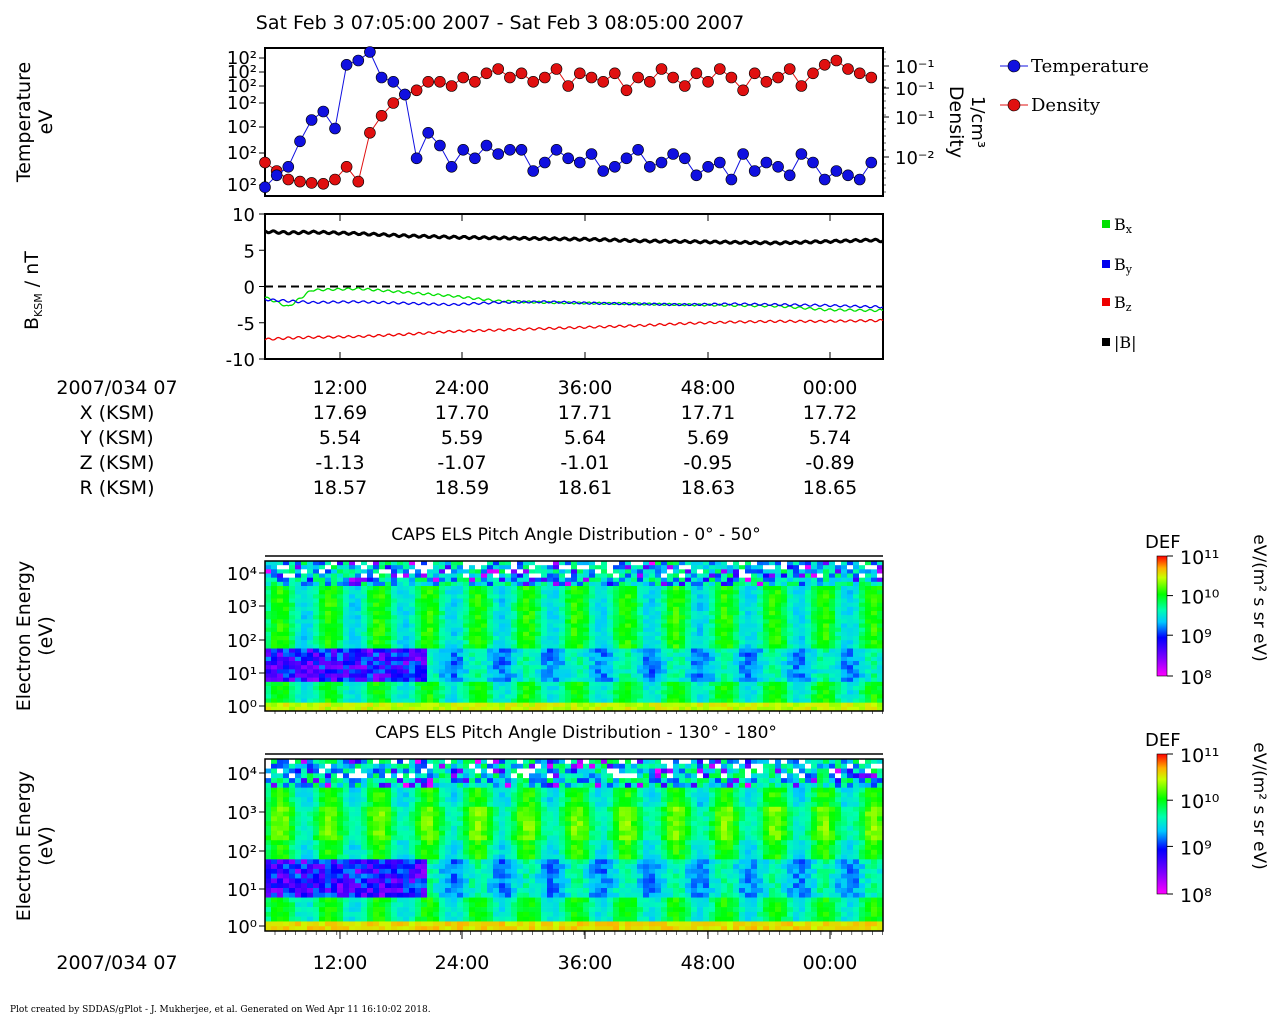  Describe the element at coordinates (370, 133) in the screenshot. I see `point-density` at that location.